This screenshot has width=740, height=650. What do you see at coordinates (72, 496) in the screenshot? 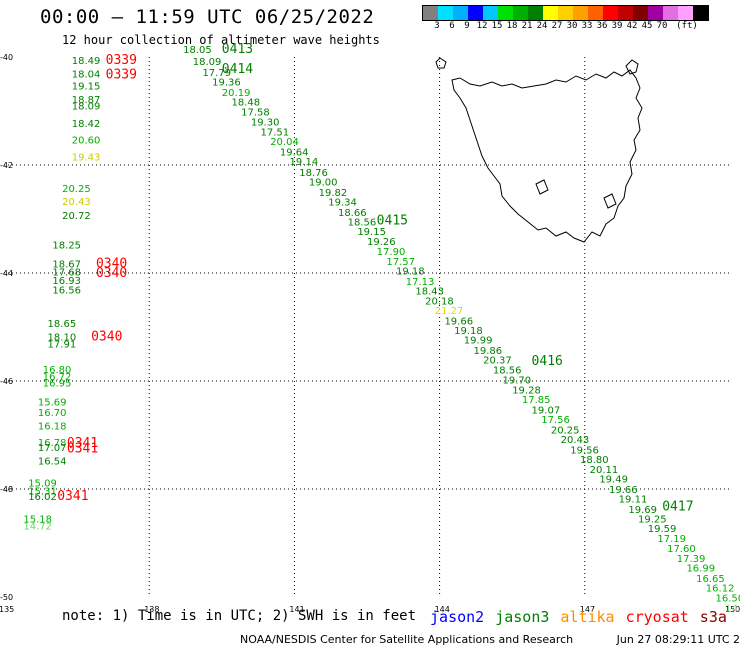
I see `pass-time-label: 0341` at bounding box center [72, 496].